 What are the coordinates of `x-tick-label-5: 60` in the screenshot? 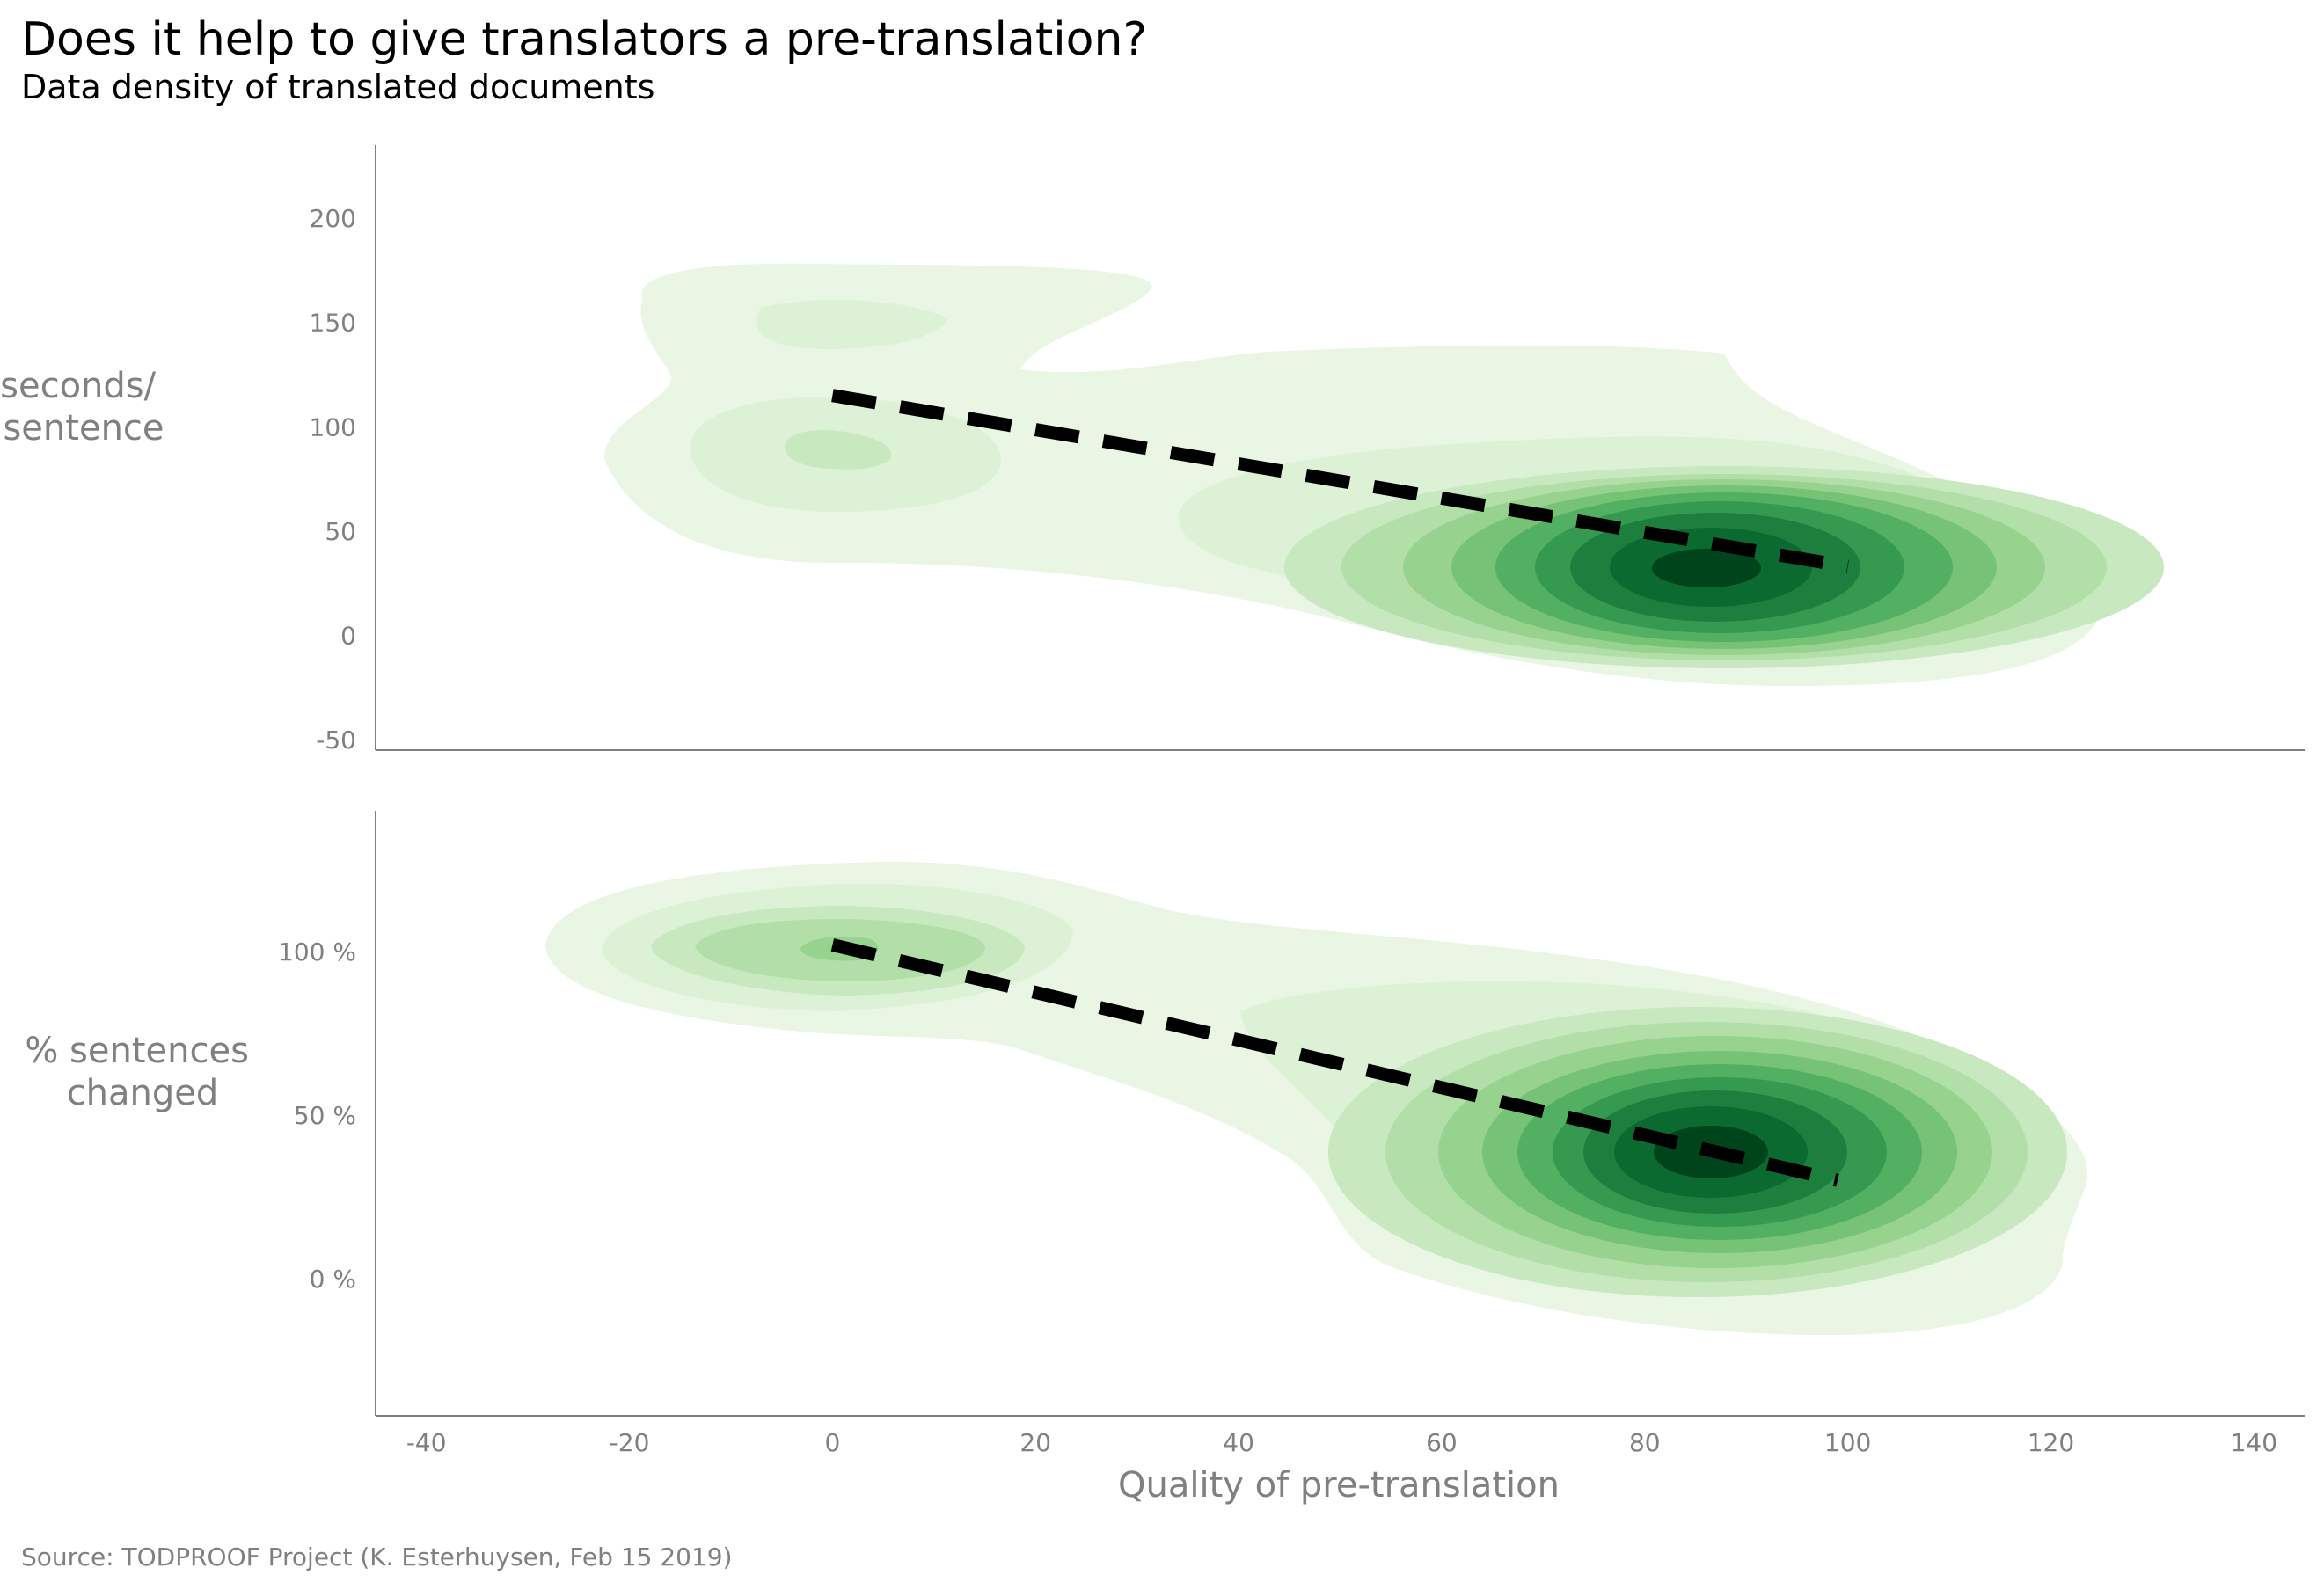 It's located at (1442, 1442).